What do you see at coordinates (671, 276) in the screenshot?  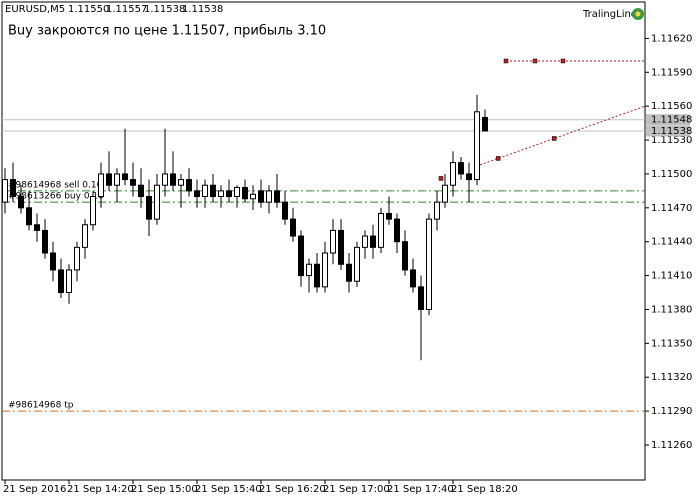 I see `y-tick-label: 1.11410` at bounding box center [671, 276].